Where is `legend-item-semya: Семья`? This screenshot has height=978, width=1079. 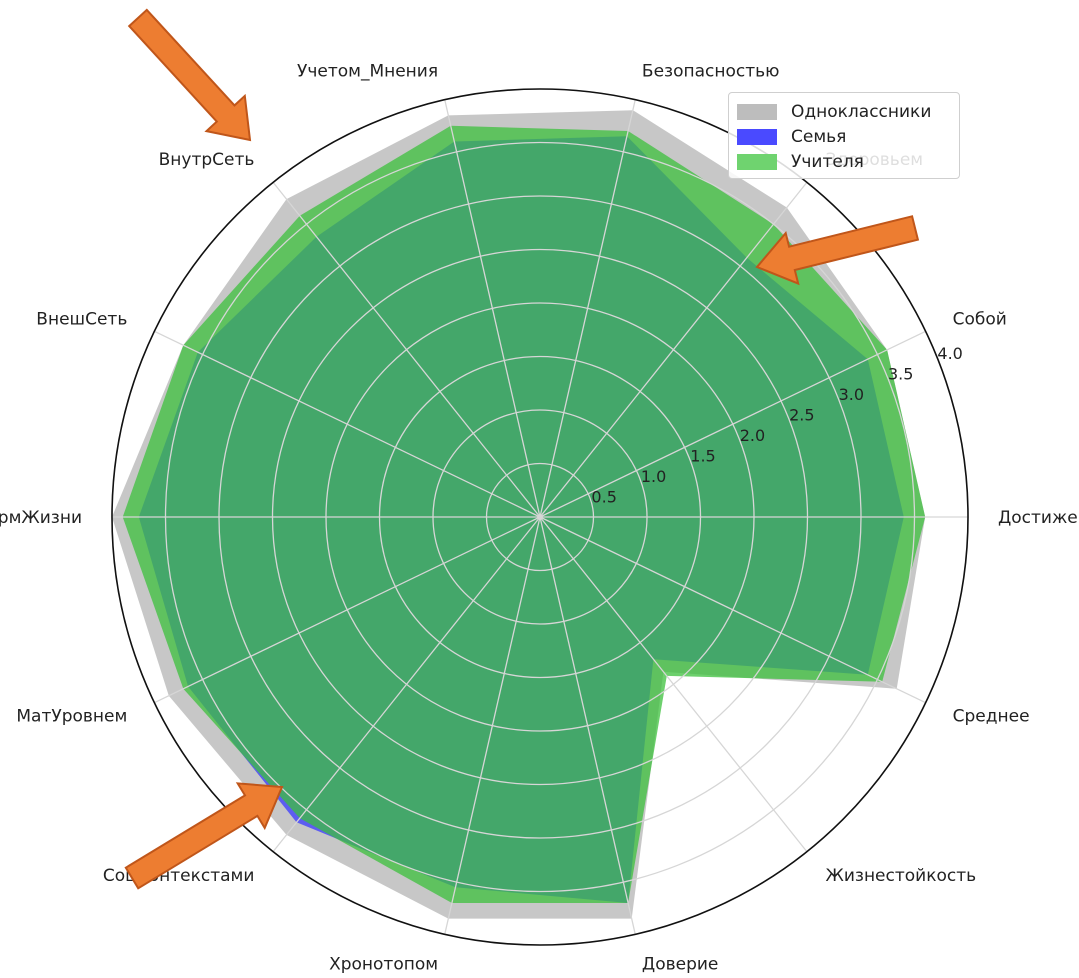 legend-item-semya: Семья is located at coordinates (844, 136).